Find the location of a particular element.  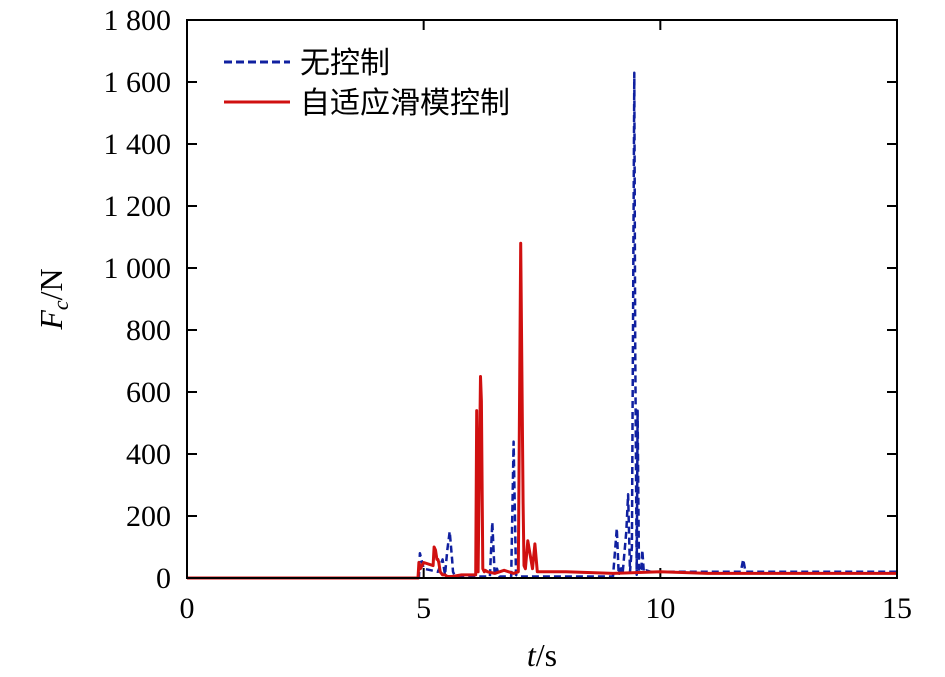

y-tick-label: 200 is located at coordinates (148, 516).